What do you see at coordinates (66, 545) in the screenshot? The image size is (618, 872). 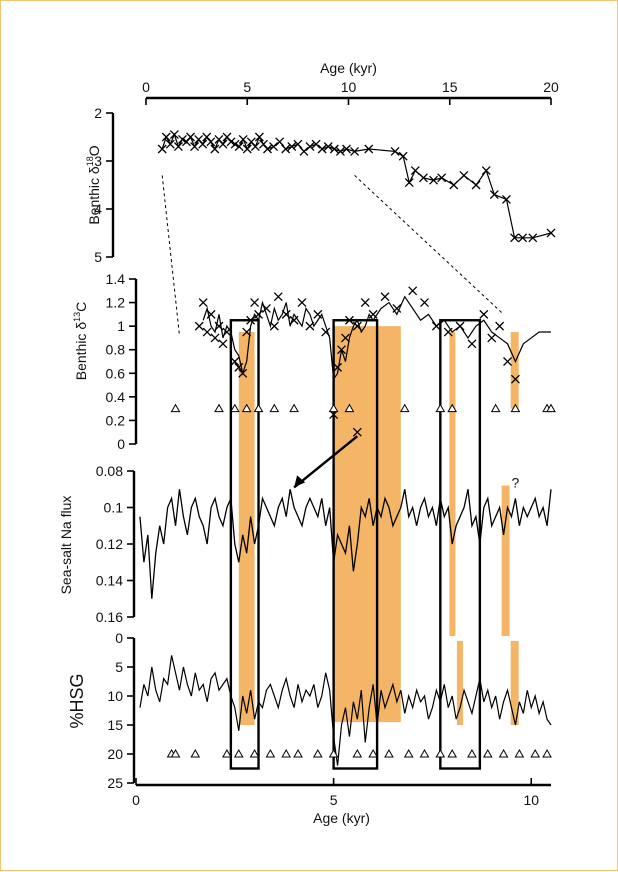 I see `na-y-axis-title: Sea-salt Na flux` at bounding box center [66, 545].